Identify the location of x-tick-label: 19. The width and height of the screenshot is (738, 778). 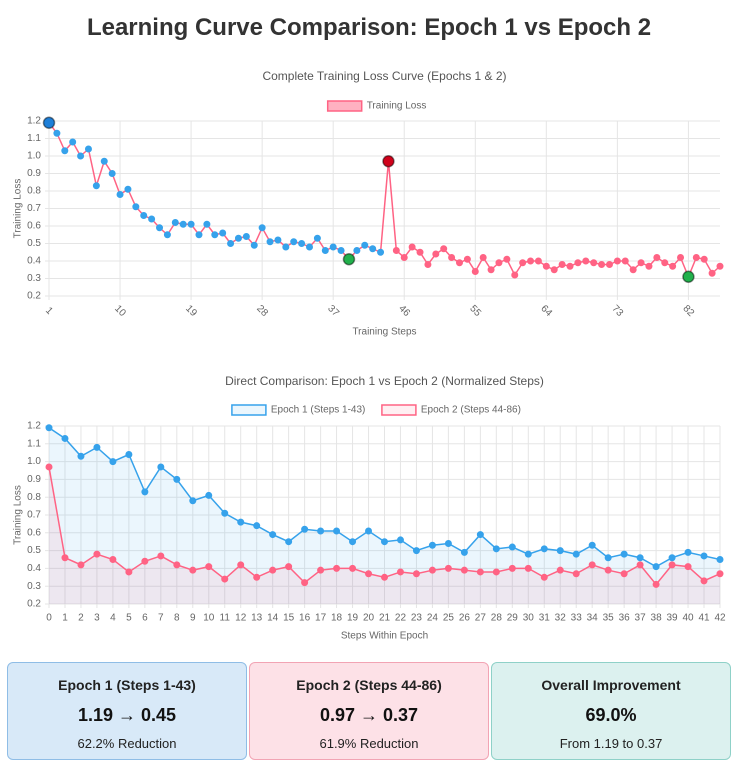
(353, 618).